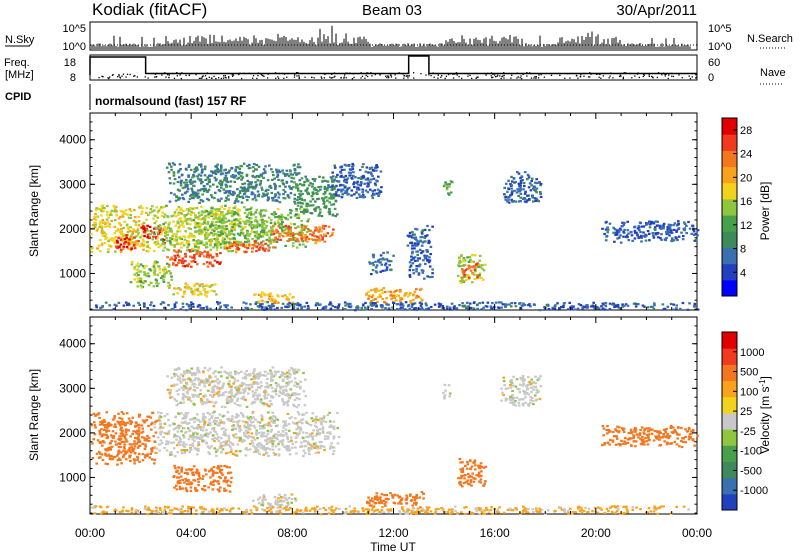 The height and width of the screenshot is (554, 800). I want to click on freq-tick-bottom: 8, so click(73, 78).